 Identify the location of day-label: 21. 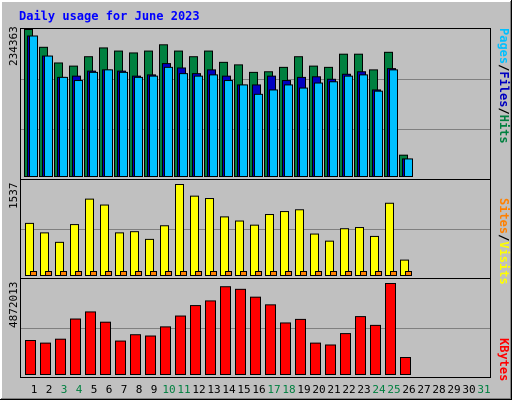
(333, 389).